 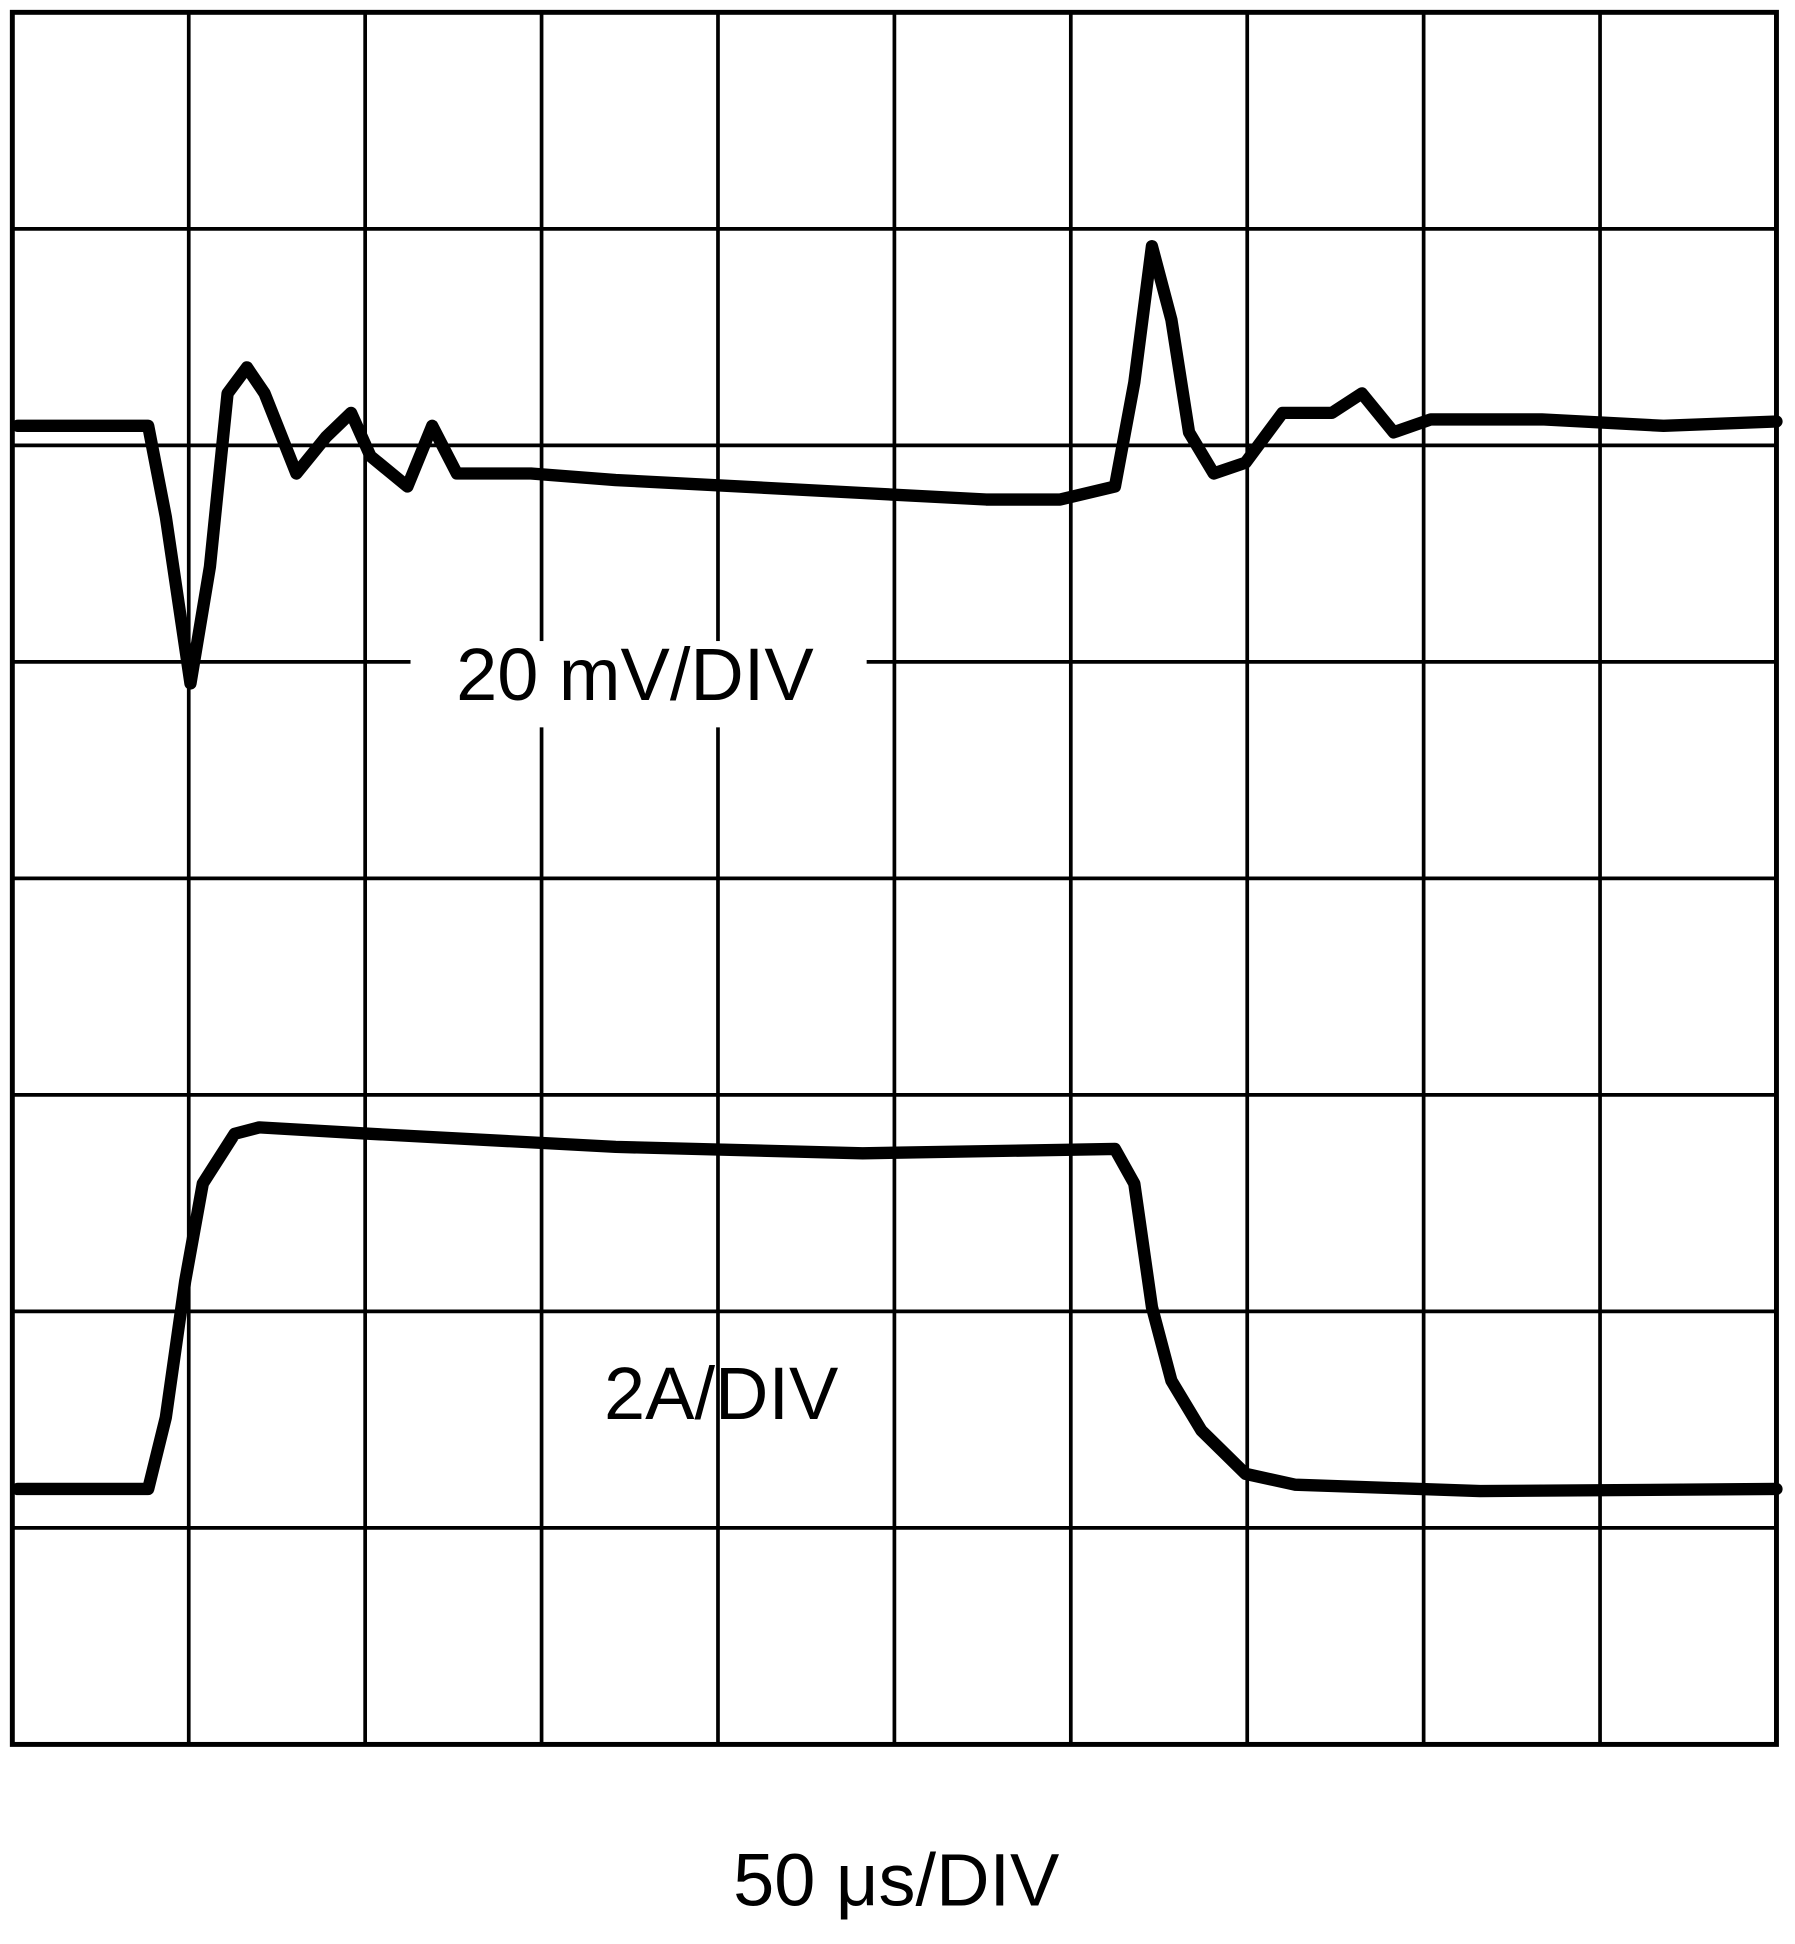 What do you see at coordinates (721, 1393) in the screenshot?
I see `annotation: 2A/DIV` at bounding box center [721, 1393].